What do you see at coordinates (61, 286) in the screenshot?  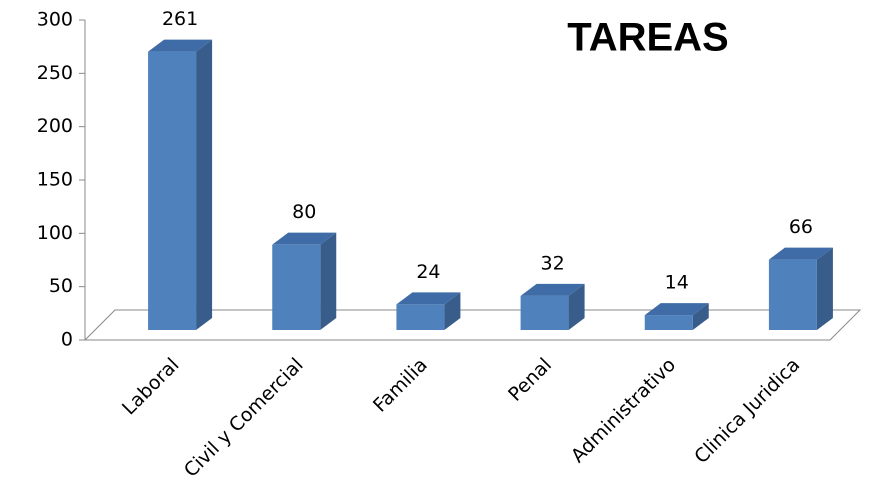 I see `y-tick-label: 50` at bounding box center [61, 286].